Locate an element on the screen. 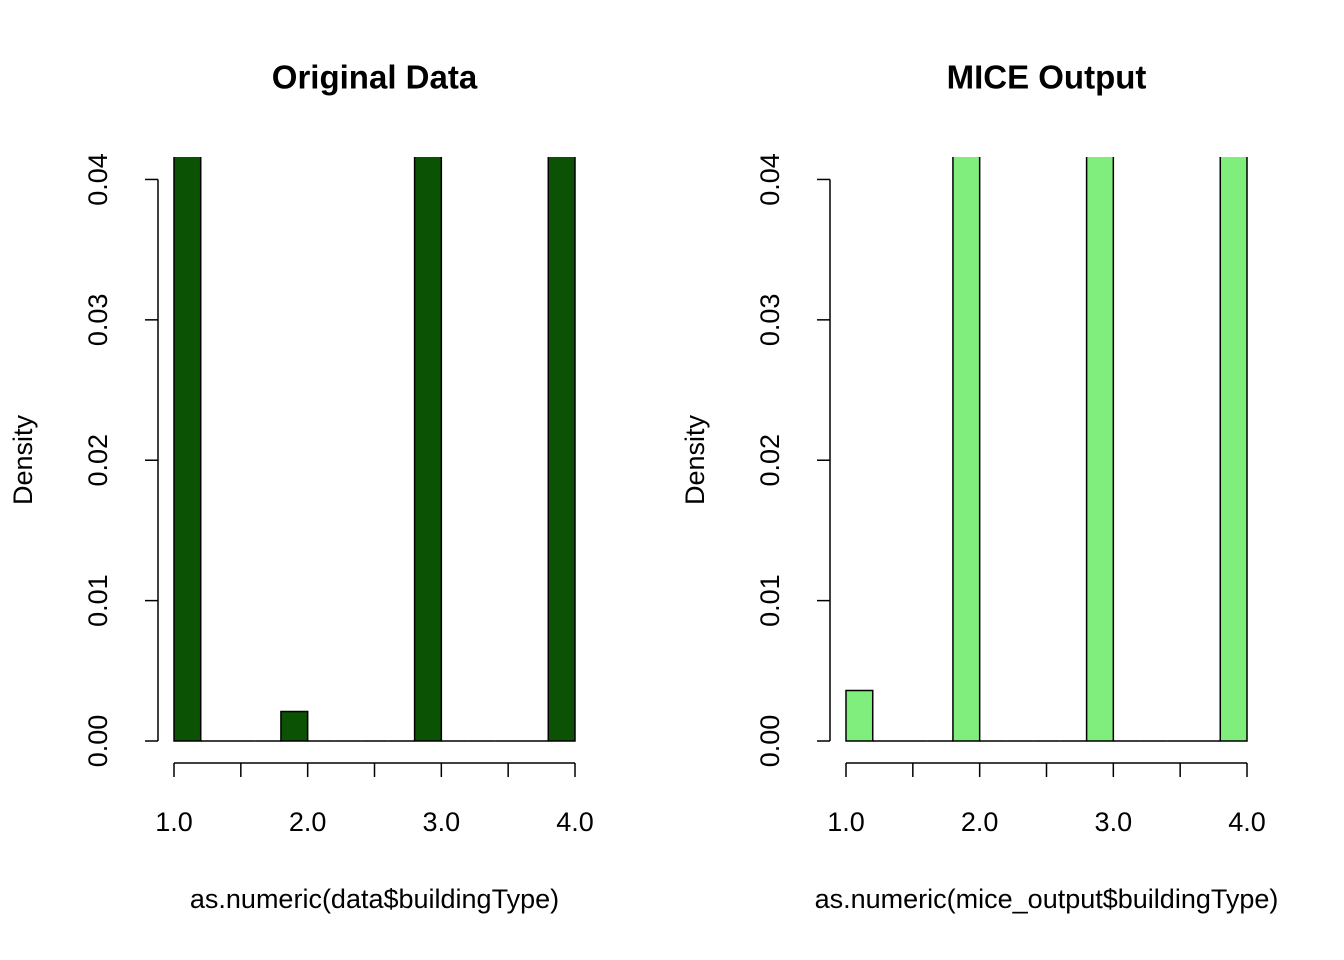 The width and height of the screenshot is (1344, 960). chart-title: MICE Output is located at coordinates (1047, 77).